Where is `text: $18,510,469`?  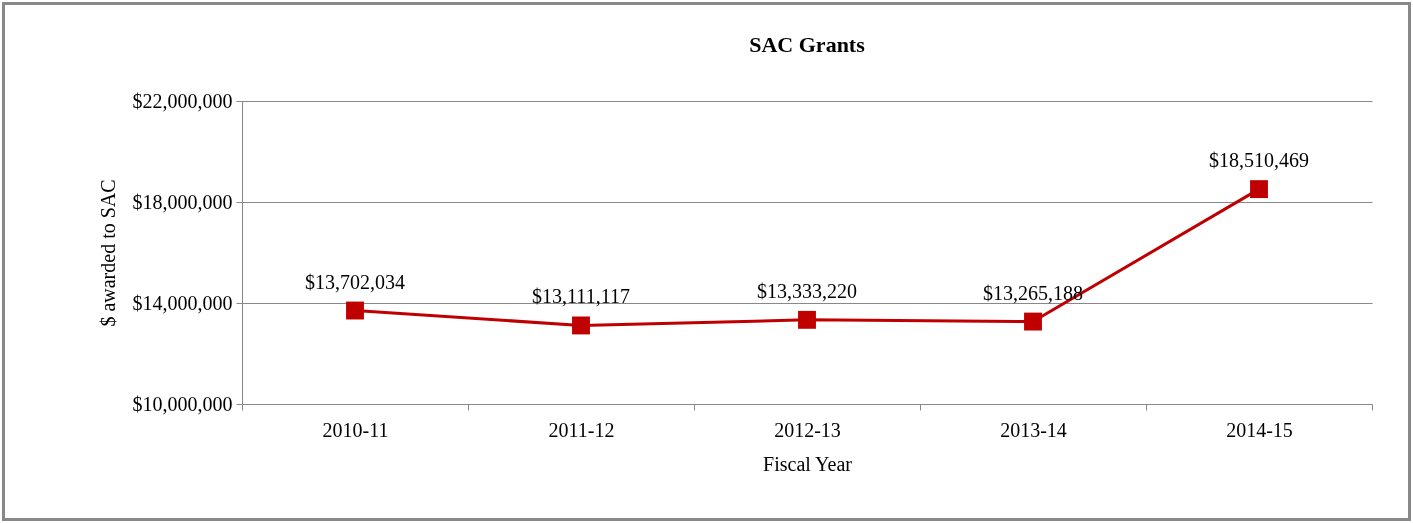 text: $18,510,469 is located at coordinates (1259, 160).